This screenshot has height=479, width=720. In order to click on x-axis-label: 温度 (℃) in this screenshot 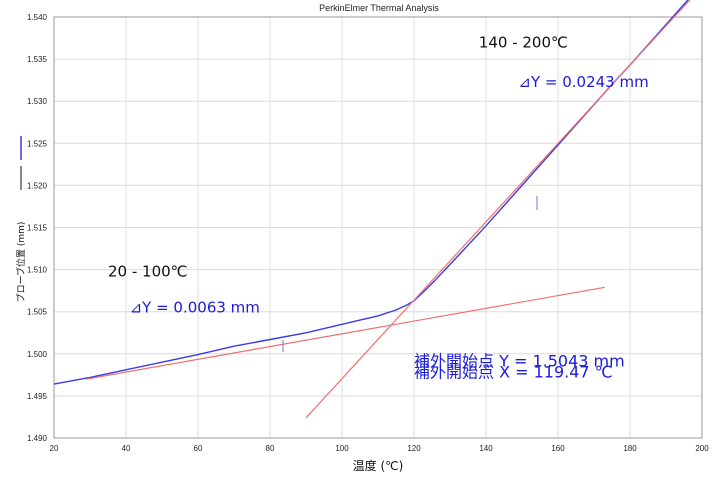, I will do `click(378, 465)`.